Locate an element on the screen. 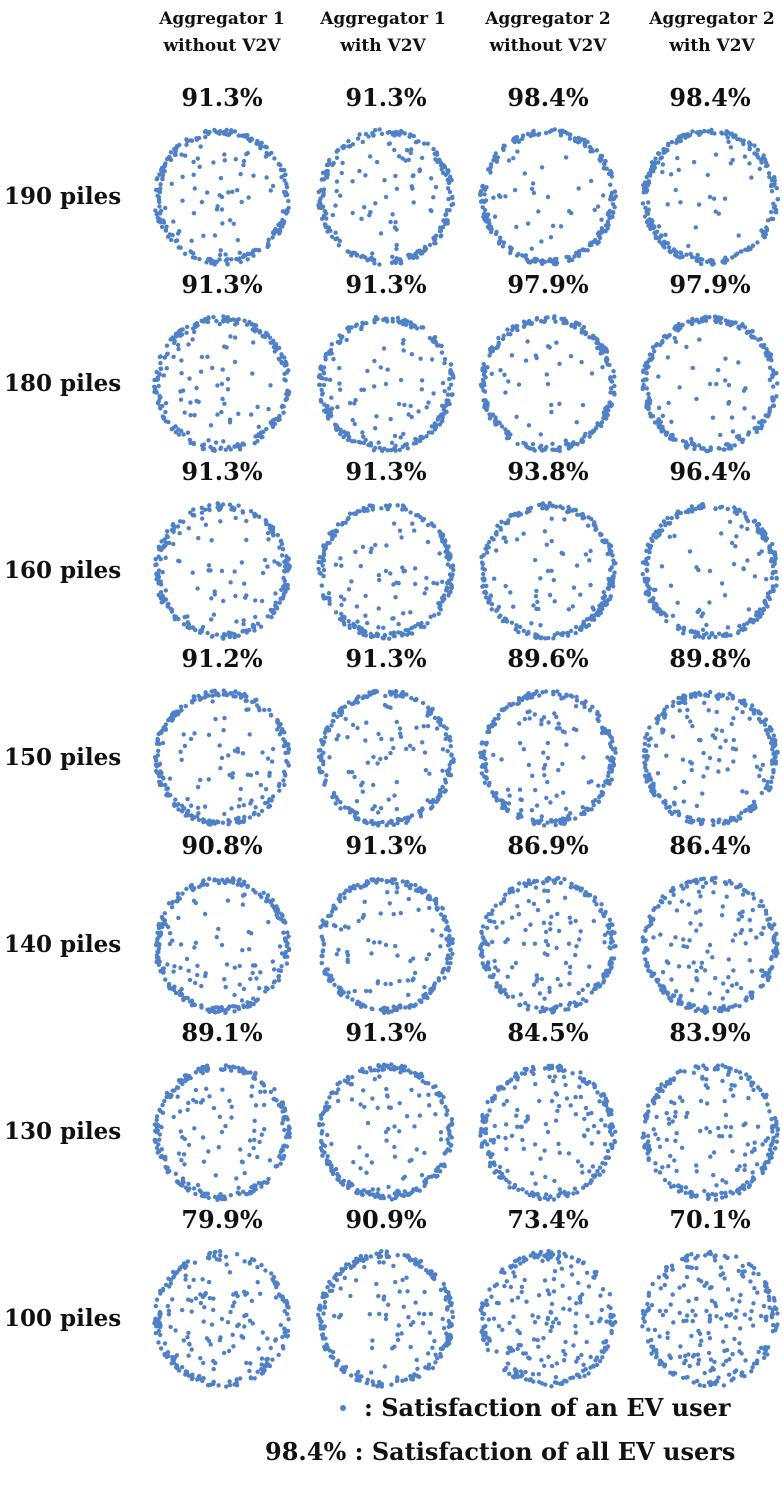  scatter-r2-c2 is located at coordinates (386, 383).